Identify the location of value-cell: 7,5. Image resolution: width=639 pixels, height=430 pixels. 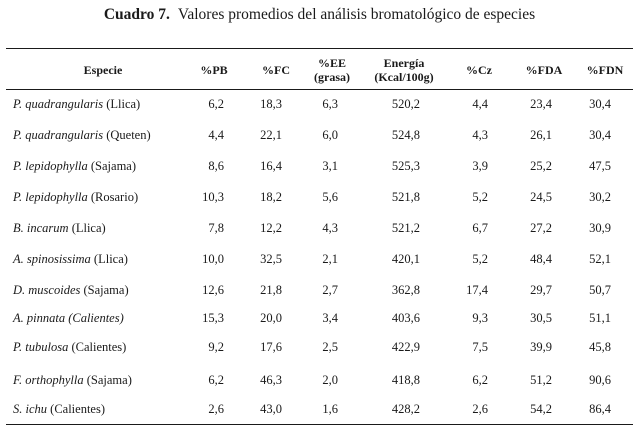
(480, 347).